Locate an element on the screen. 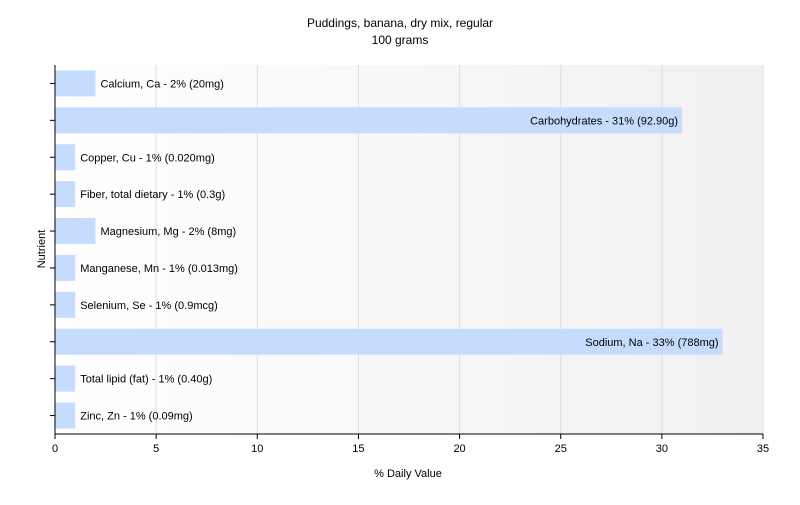 This screenshot has height=505, width=800. x-tick-label: 0 is located at coordinates (55, 449).